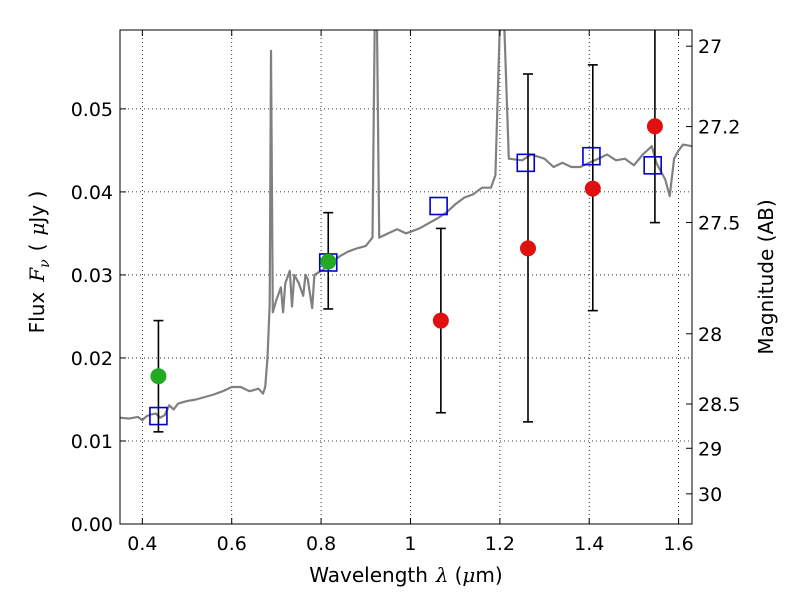  Describe the element at coordinates (37, 248) in the screenshot. I see `y-axis-label-unit-open: (` at that location.